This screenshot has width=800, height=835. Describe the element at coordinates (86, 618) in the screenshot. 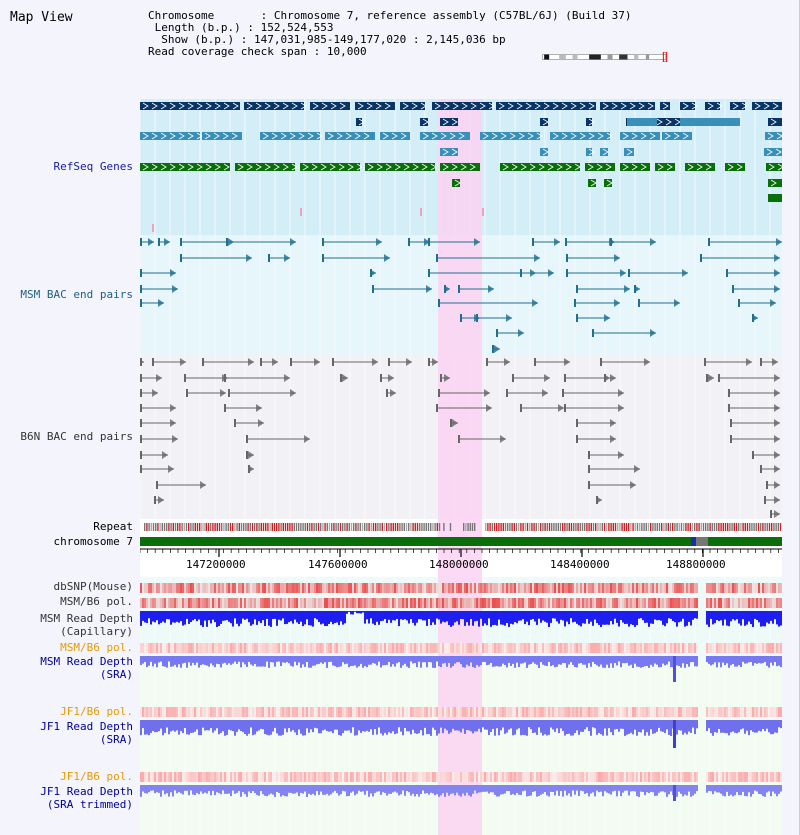

I see `msm-depth-capillary-label-1: MSM Read Depth` at that location.